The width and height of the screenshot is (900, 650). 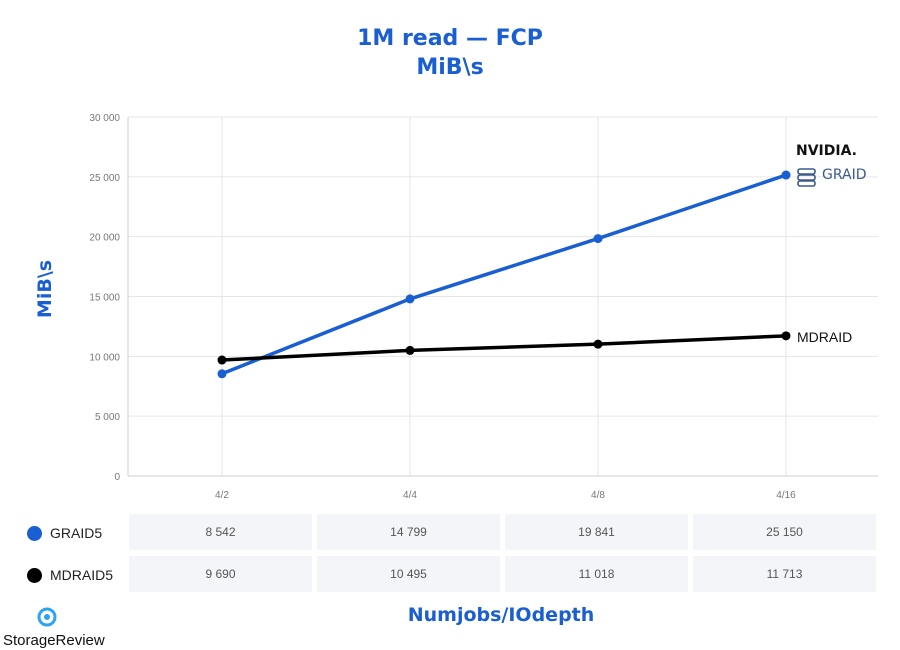 I want to click on y-tick-label: 20 000, so click(x=104, y=238).